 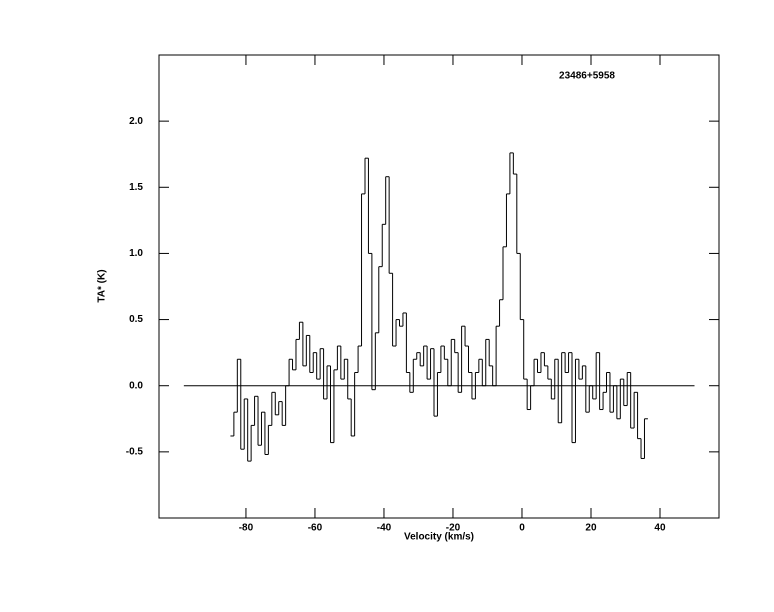 What do you see at coordinates (522, 528) in the screenshot?
I see `x-tick-label: 0` at bounding box center [522, 528].